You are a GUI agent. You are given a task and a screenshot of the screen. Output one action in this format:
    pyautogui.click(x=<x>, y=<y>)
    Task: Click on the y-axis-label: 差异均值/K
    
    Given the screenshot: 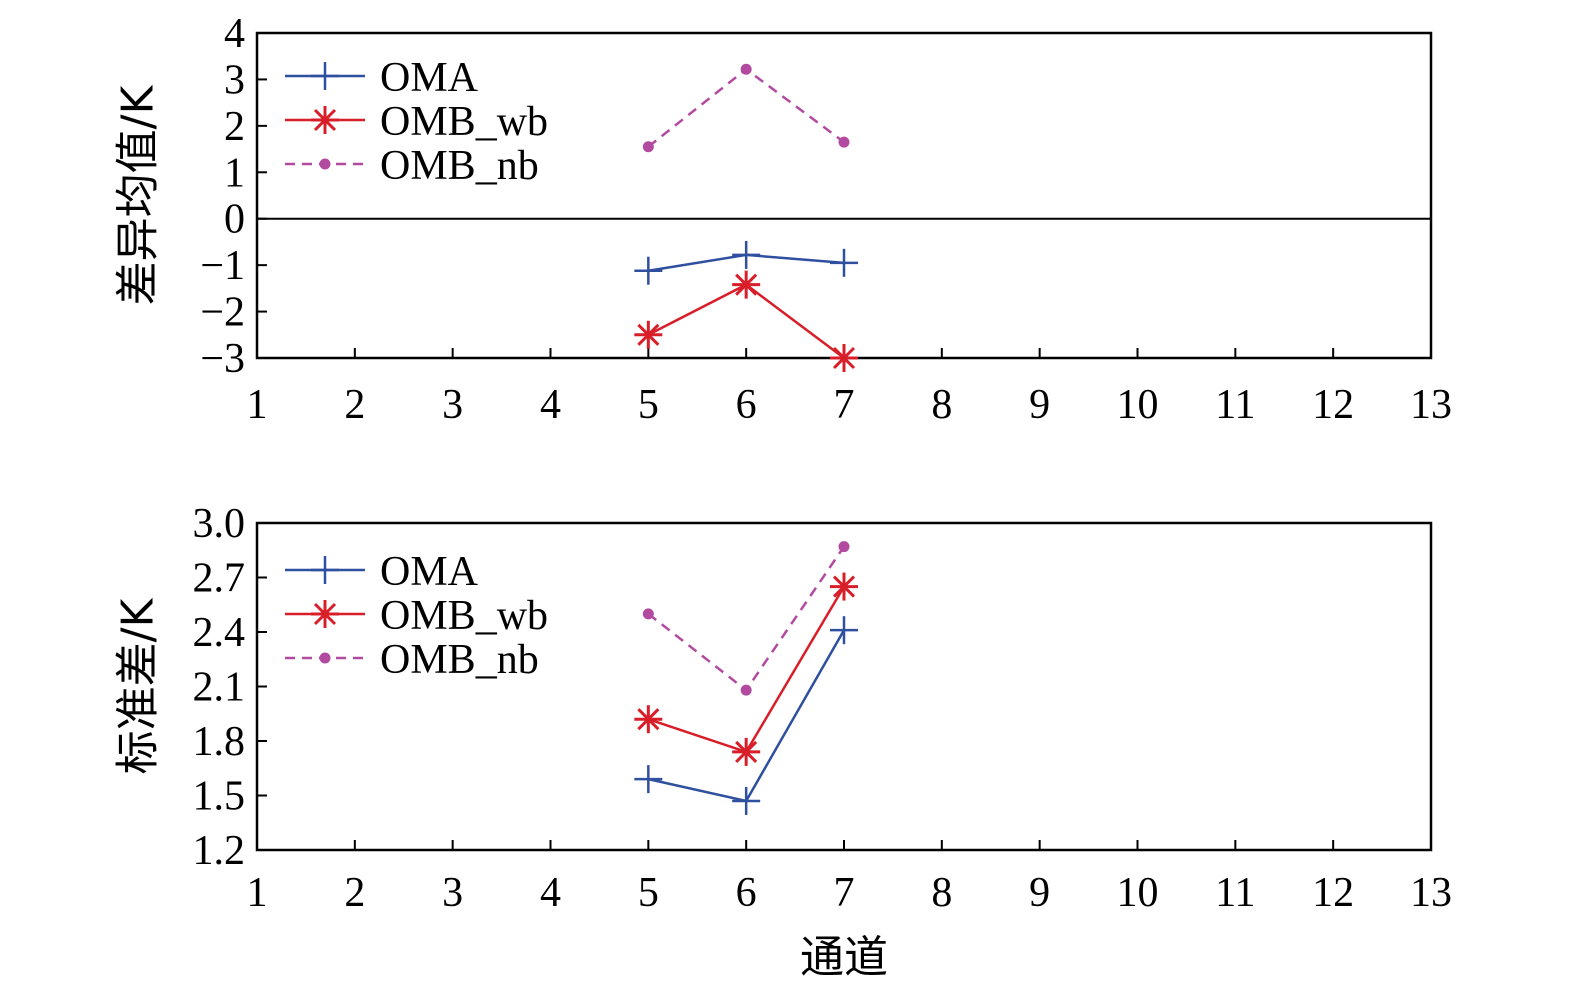 What is the action you would take?
    pyautogui.click(x=138, y=195)
    